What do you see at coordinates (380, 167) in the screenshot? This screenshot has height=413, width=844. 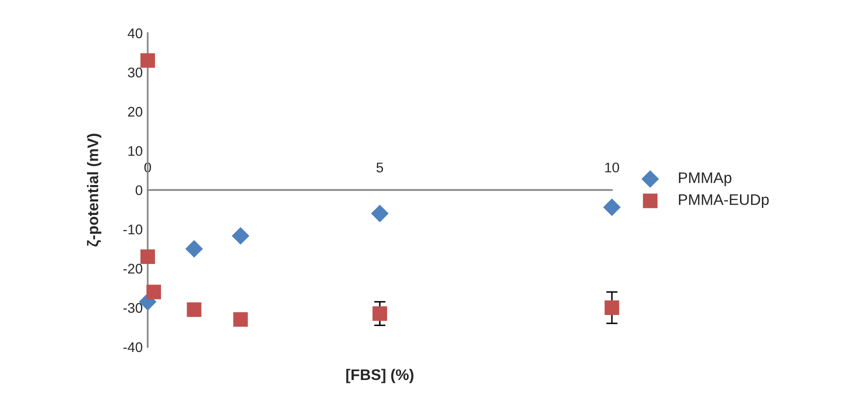 I see `x-tick-label: 5` at bounding box center [380, 167].